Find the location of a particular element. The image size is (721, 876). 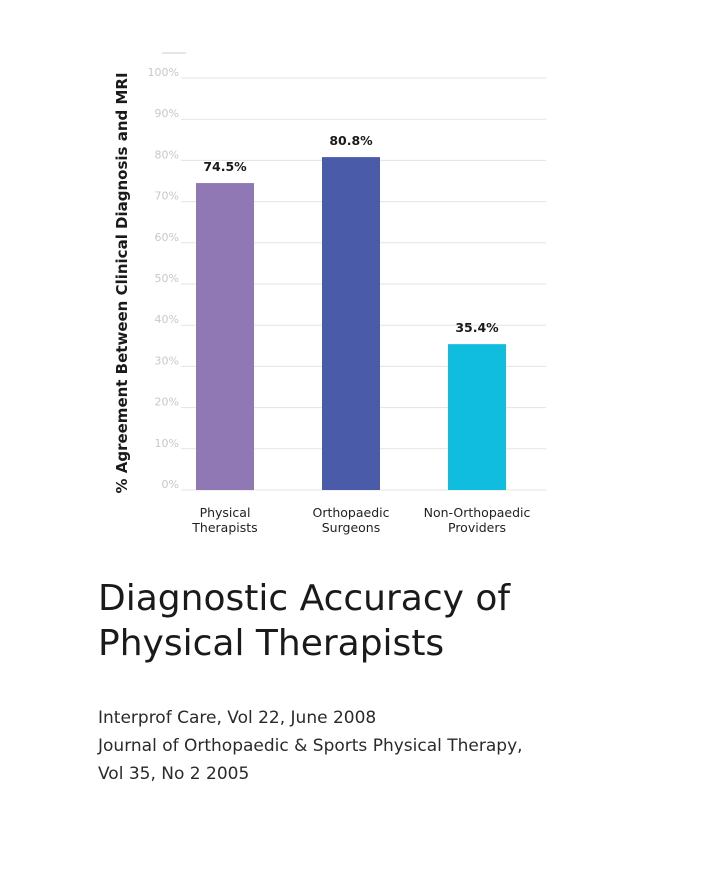

y-tick-label: 0% is located at coordinates (170, 484).